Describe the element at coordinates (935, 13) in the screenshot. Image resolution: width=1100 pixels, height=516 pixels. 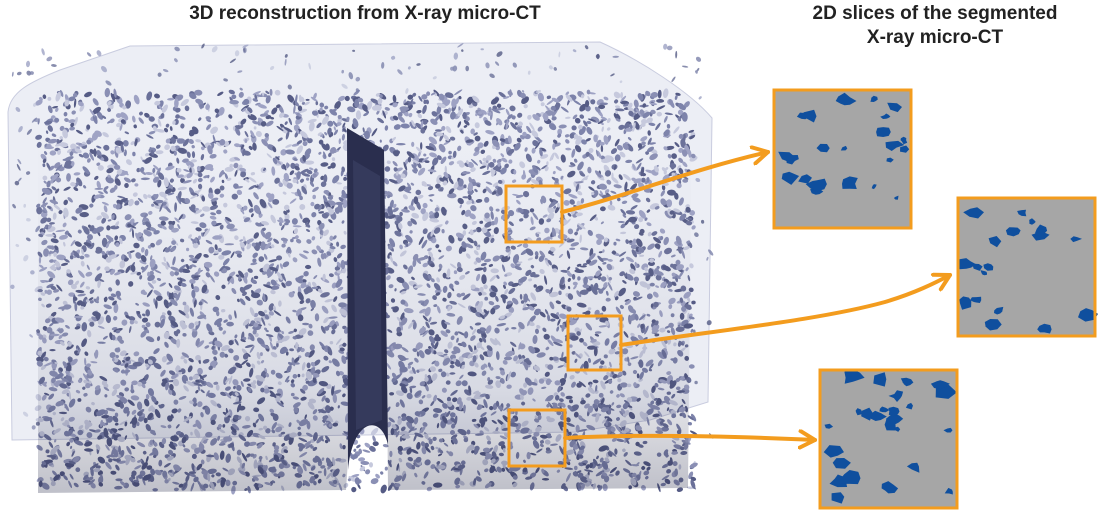
I see `slices-title-line1: 2D slices of the segmented` at that location.